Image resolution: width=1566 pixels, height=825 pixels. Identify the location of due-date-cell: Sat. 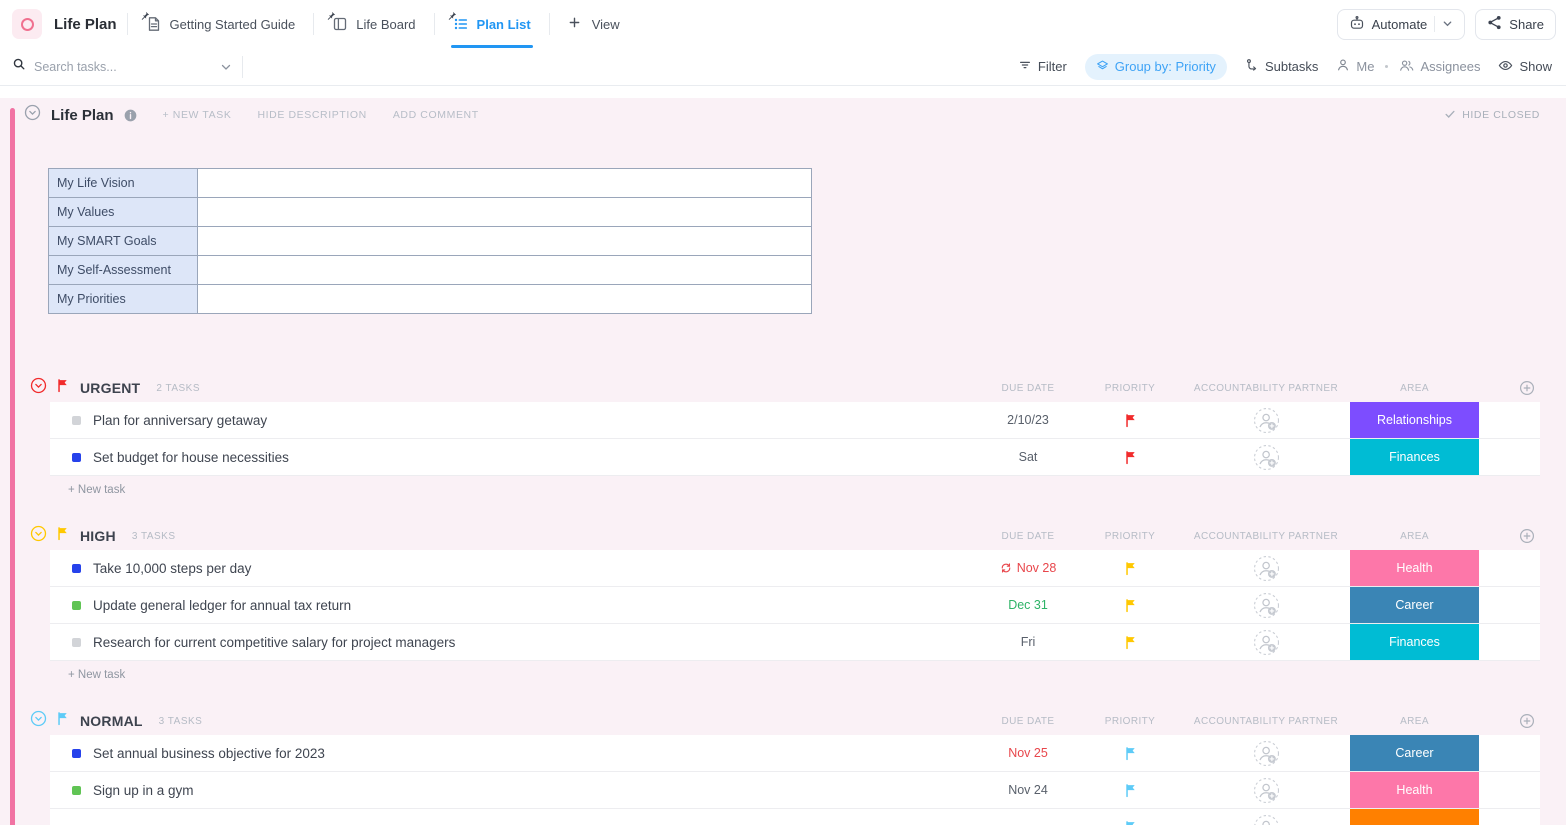
(1028, 457).